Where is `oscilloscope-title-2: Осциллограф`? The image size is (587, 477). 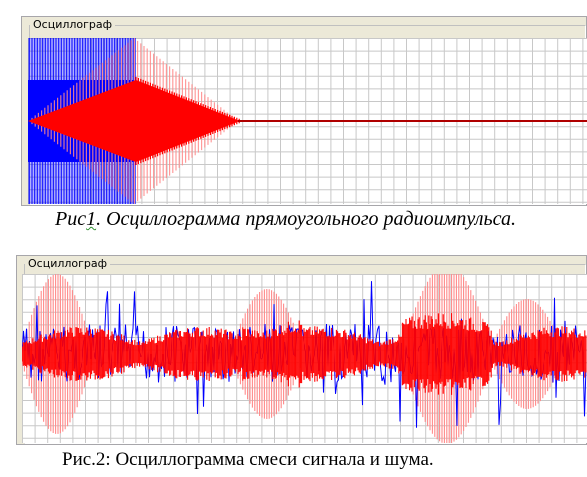
oscilloscope-title-2: Осциллограф is located at coordinates (68, 264).